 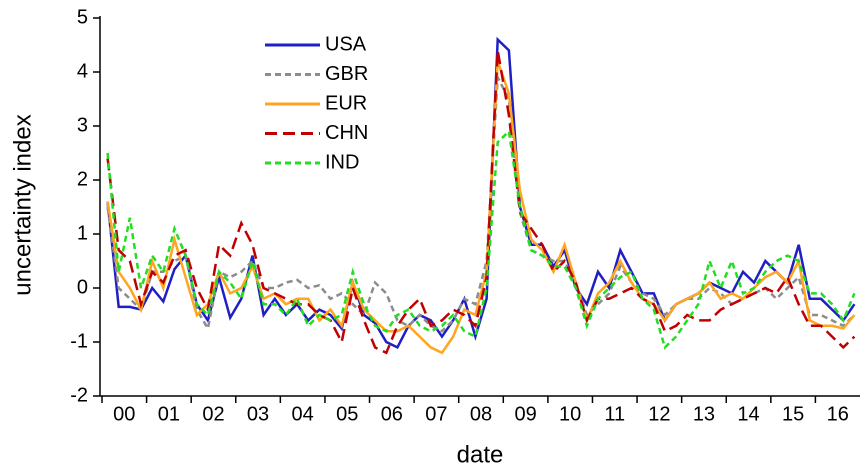 What do you see at coordinates (303, 414) in the screenshot?
I see `x-tick-label: 04` at bounding box center [303, 414].